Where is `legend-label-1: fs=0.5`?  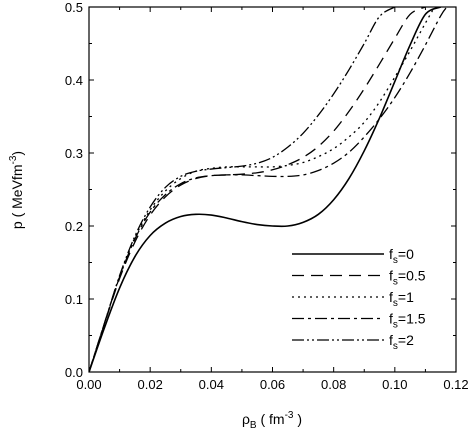 legend-label-1: fs=0.5 is located at coordinates (407, 278).